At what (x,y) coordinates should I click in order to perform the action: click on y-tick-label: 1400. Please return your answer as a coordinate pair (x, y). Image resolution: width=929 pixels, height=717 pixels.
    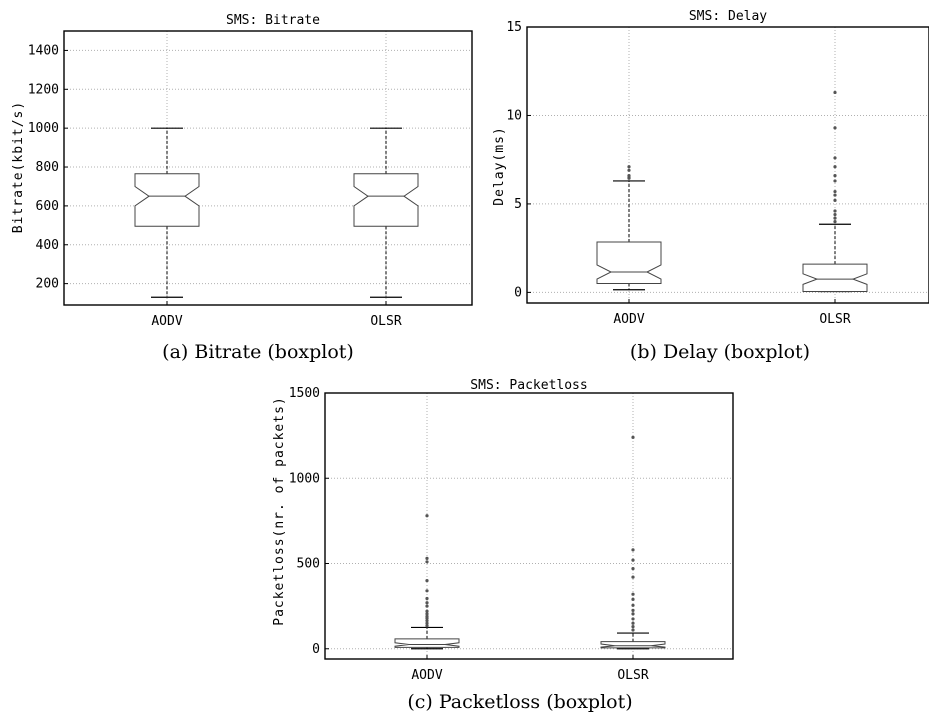
    Looking at the image, I should click on (43, 50).